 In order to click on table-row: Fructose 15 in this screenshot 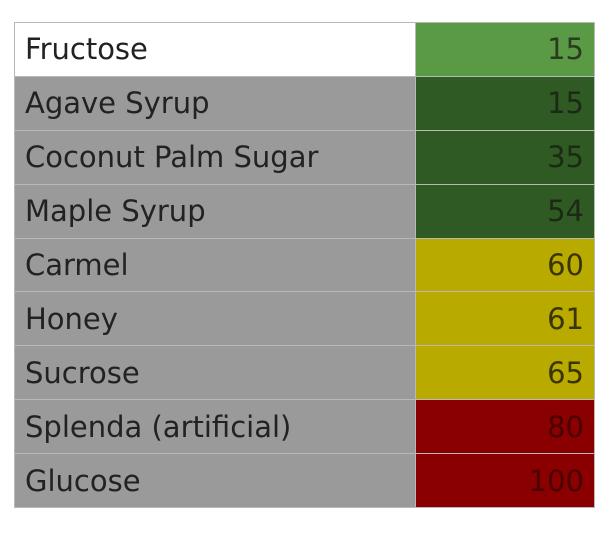, I will do `click(304, 49)`.